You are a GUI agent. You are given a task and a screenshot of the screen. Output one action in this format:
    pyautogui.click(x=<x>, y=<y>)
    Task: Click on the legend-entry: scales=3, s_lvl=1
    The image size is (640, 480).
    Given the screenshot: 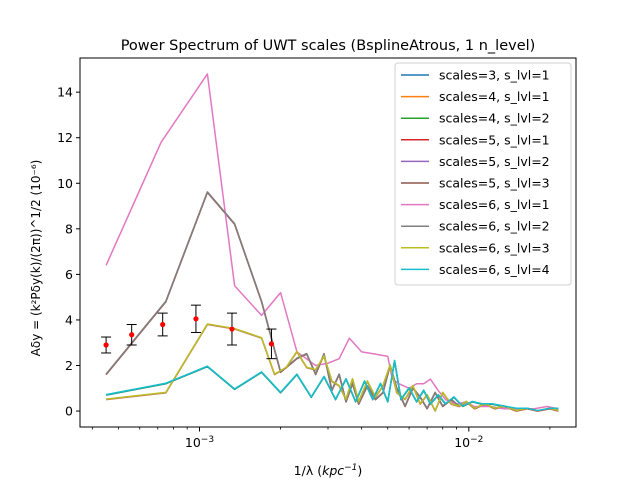 What is the action you would take?
    pyautogui.click(x=475, y=75)
    